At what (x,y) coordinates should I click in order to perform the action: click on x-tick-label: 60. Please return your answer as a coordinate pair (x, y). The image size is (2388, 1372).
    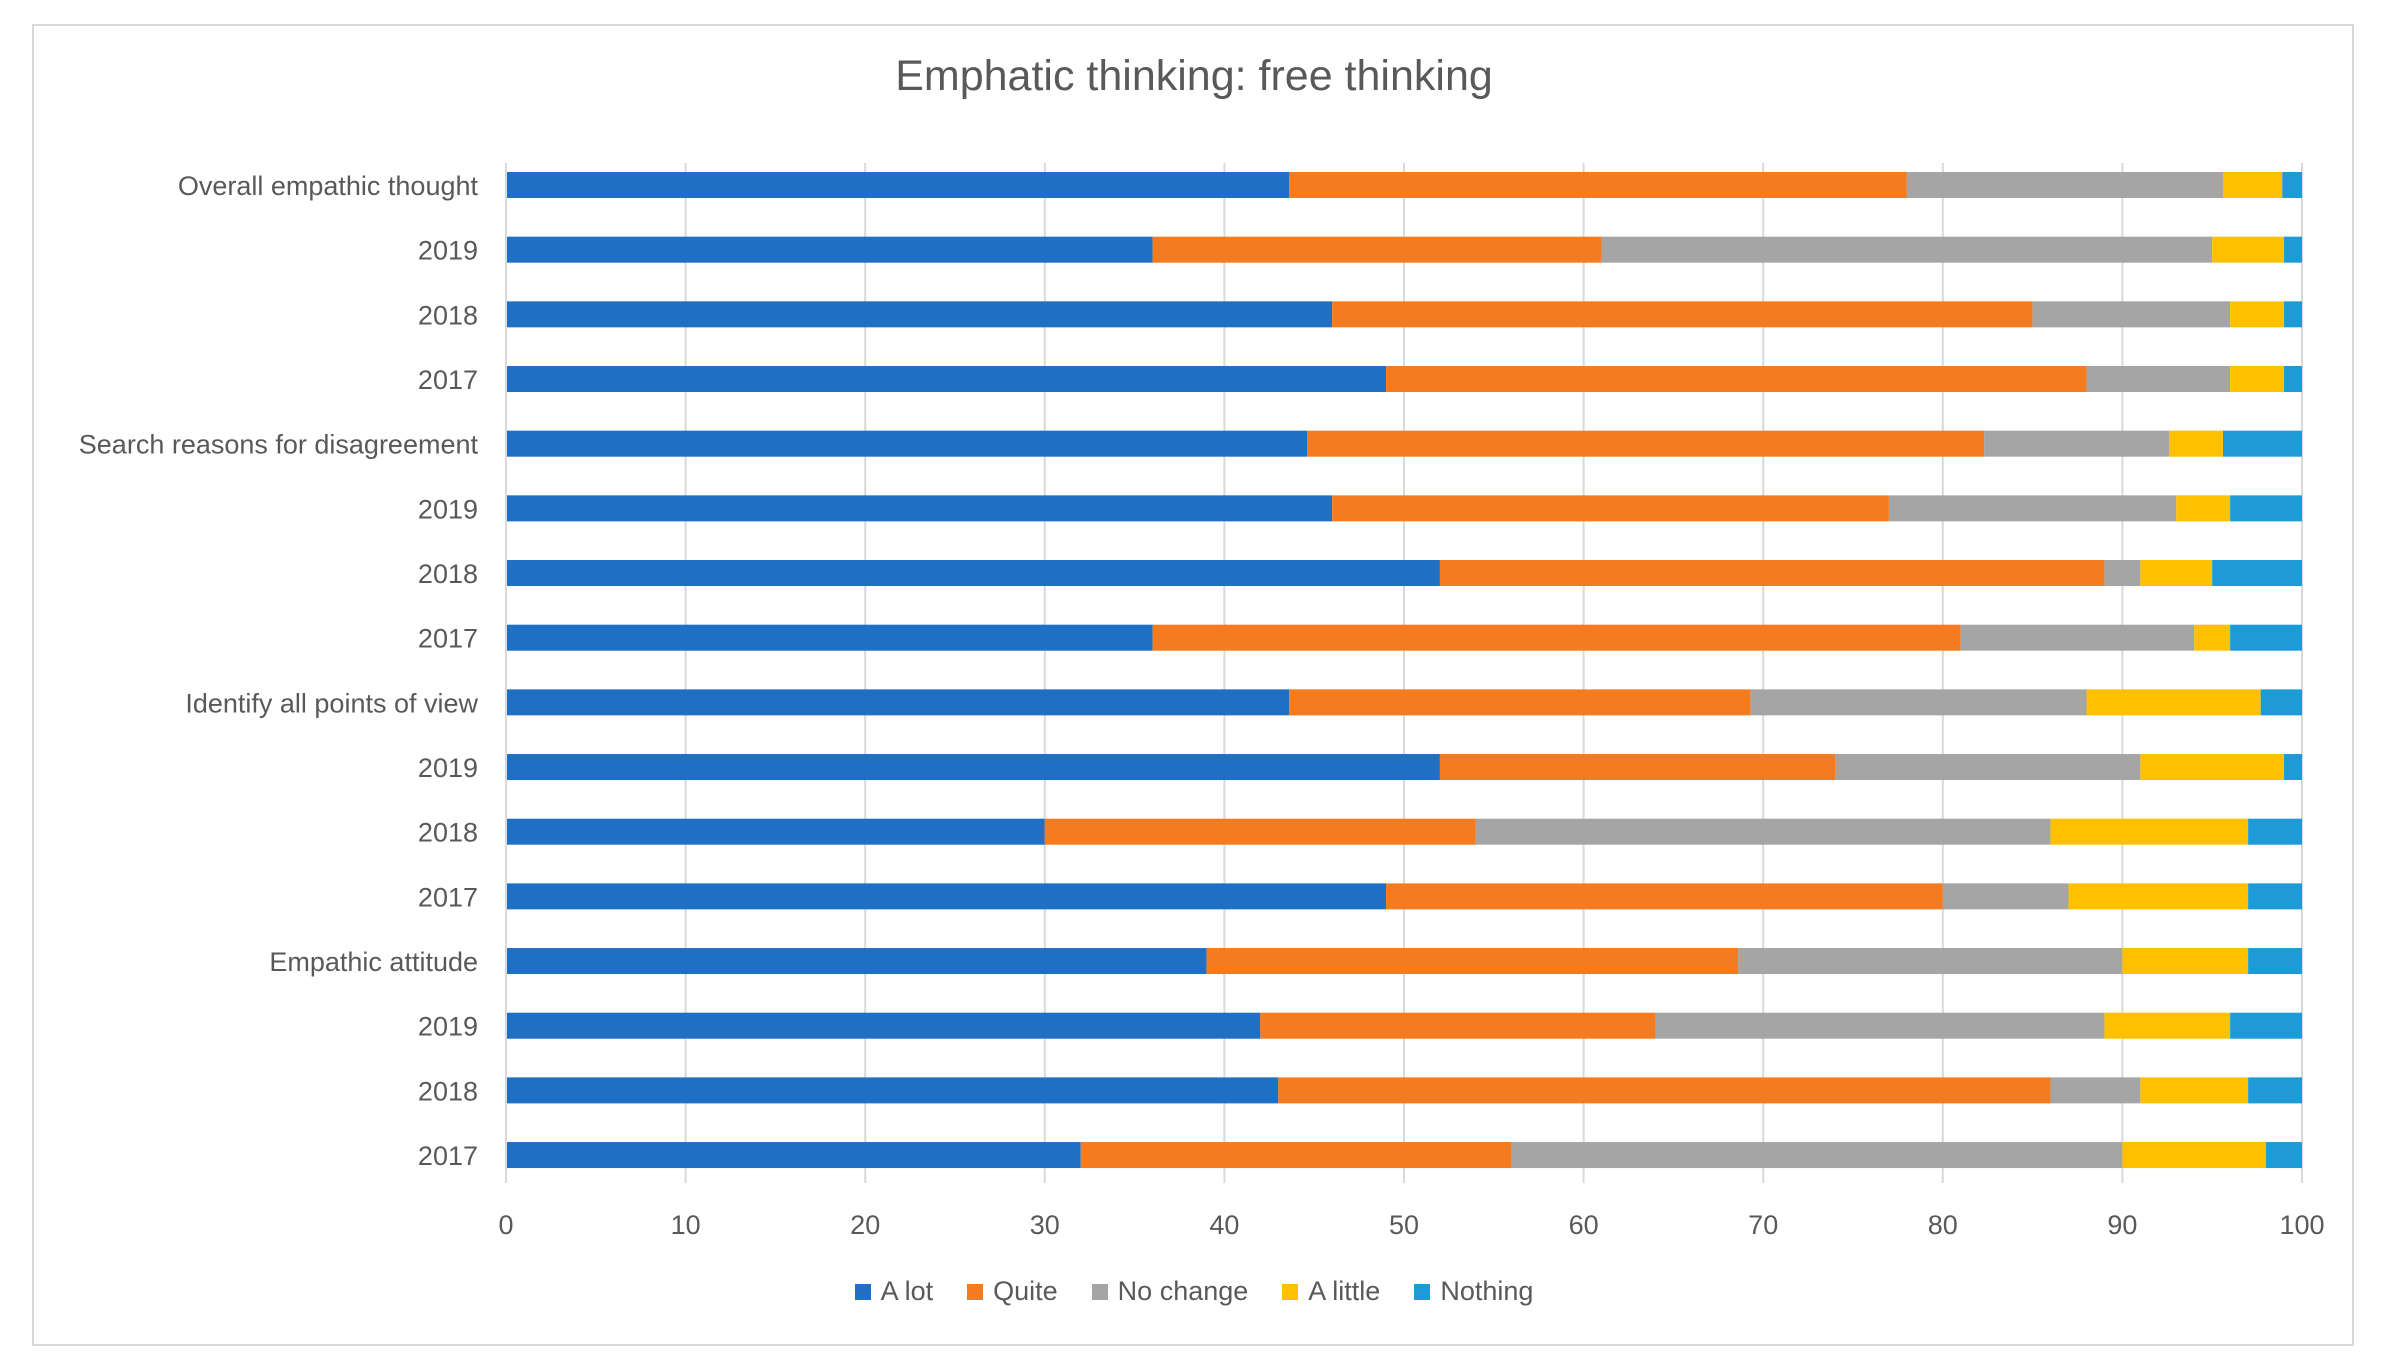
    Looking at the image, I should click on (1584, 1225).